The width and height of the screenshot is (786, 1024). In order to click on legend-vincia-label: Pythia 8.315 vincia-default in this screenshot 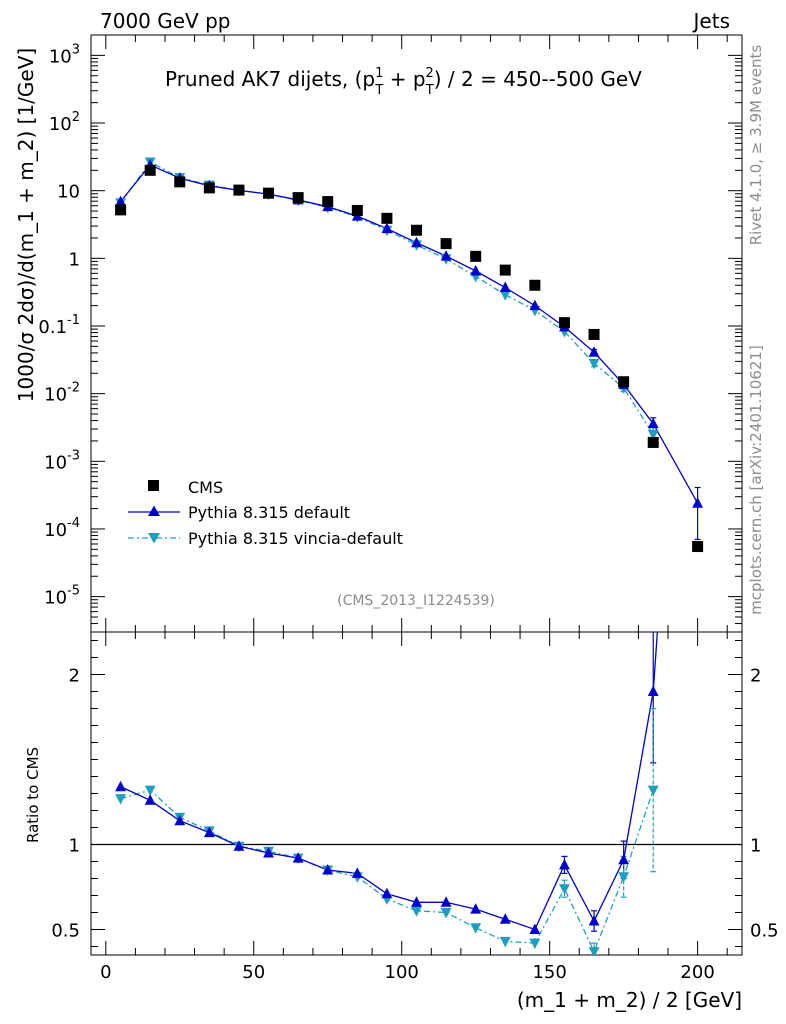, I will do `click(295, 538)`.